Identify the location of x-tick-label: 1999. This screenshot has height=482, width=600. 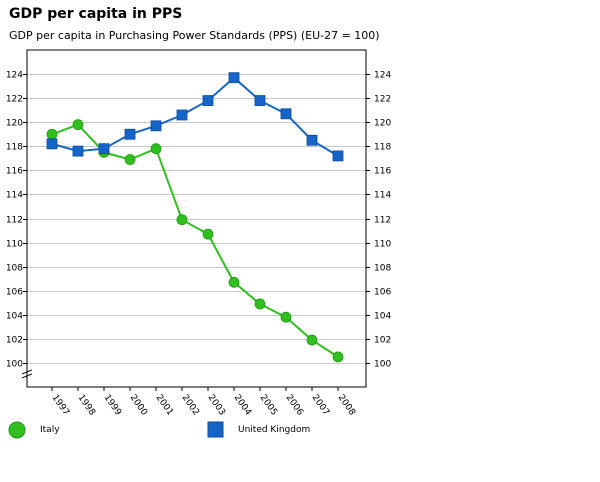
(112, 405).